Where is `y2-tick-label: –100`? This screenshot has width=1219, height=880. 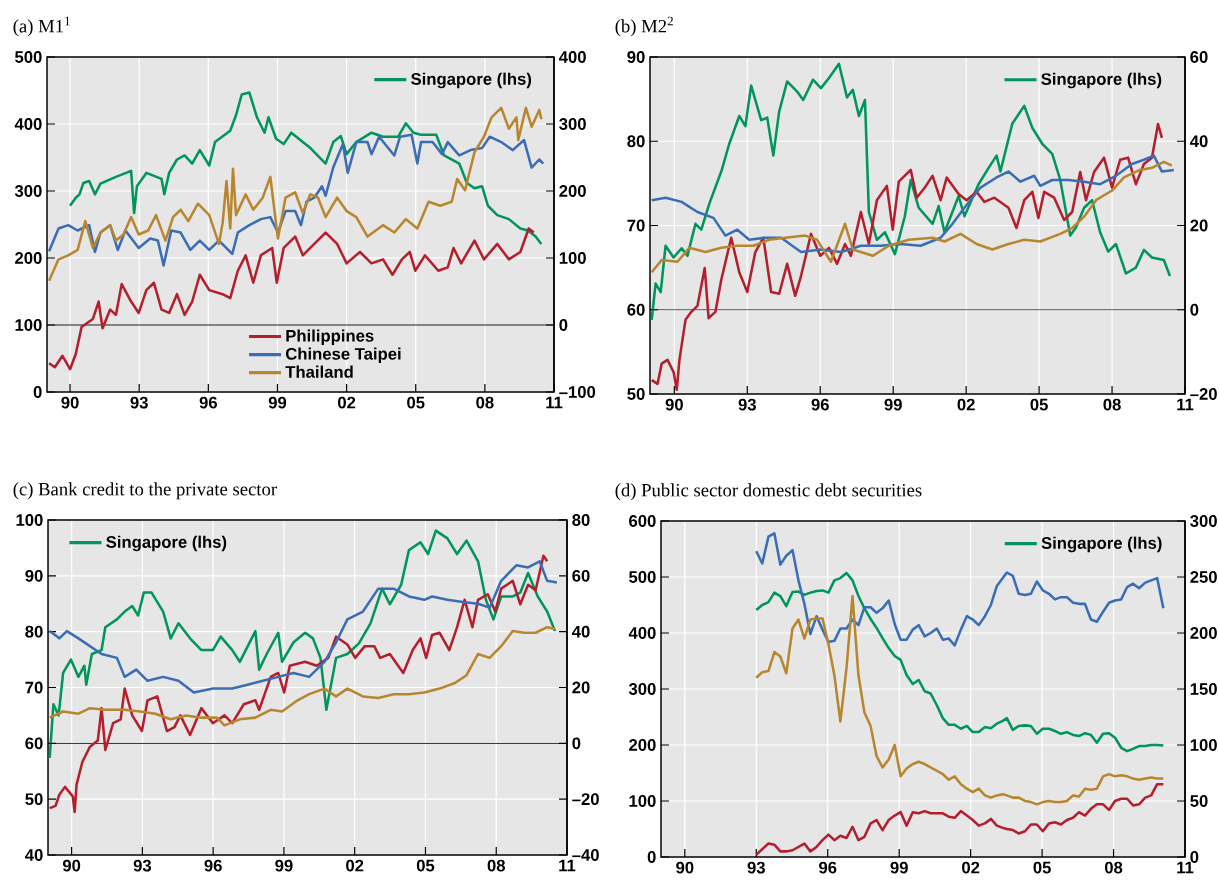
y2-tick-label: –100 is located at coordinates (577, 392).